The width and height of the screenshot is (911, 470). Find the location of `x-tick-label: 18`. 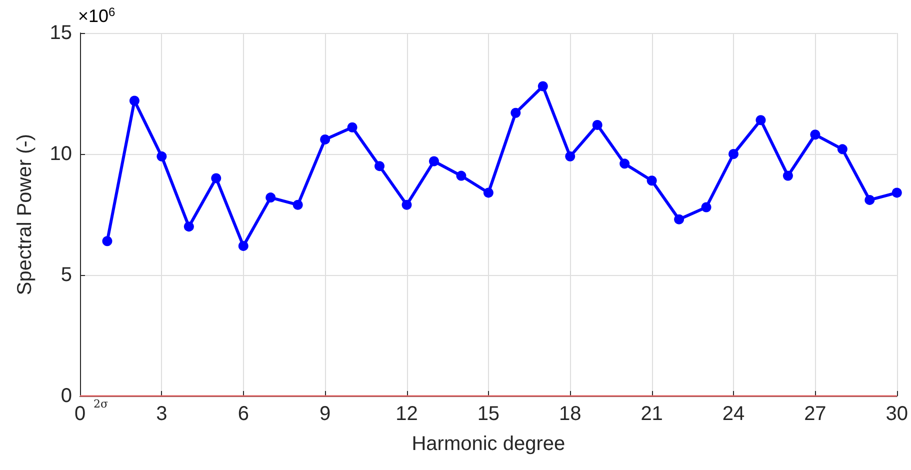

x-tick-label: 18 is located at coordinates (570, 414).